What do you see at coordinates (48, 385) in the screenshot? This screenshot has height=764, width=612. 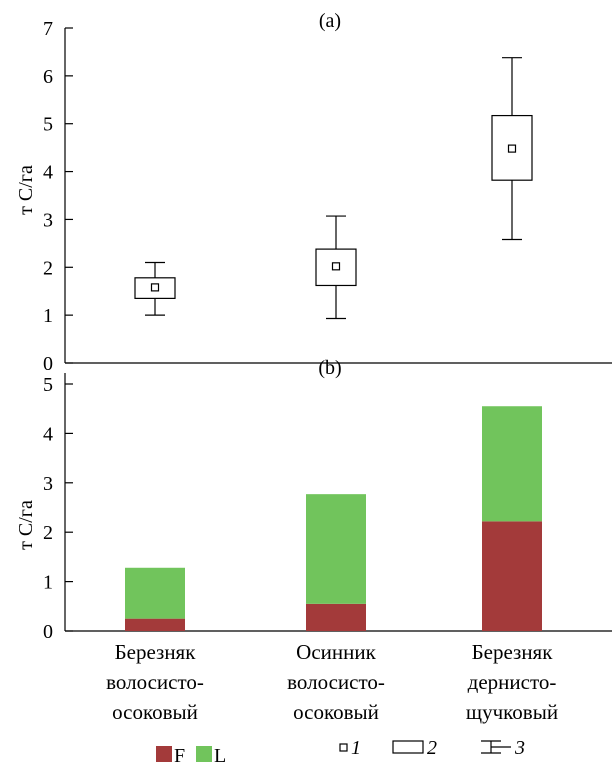 I see `panel-b-tick-label: 5` at bounding box center [48, 385].